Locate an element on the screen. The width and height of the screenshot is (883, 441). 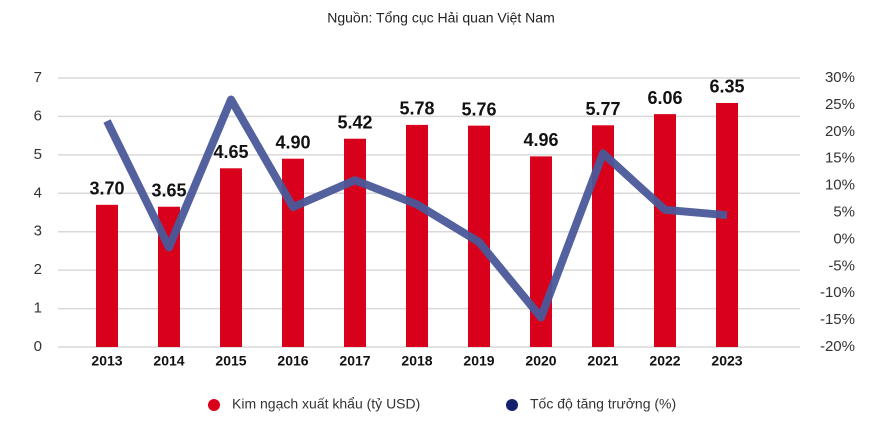
y2-tick-label: 5% is located at coordinates (844, 211).